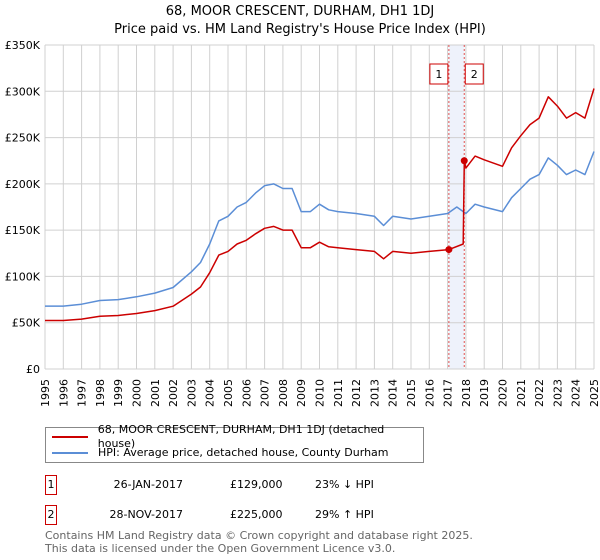 The height and width of the screenshot is (560, 600). Describe the element at coordinates (557, 393) in the screenshot. I see `x-tick-label: 2023` at that location.